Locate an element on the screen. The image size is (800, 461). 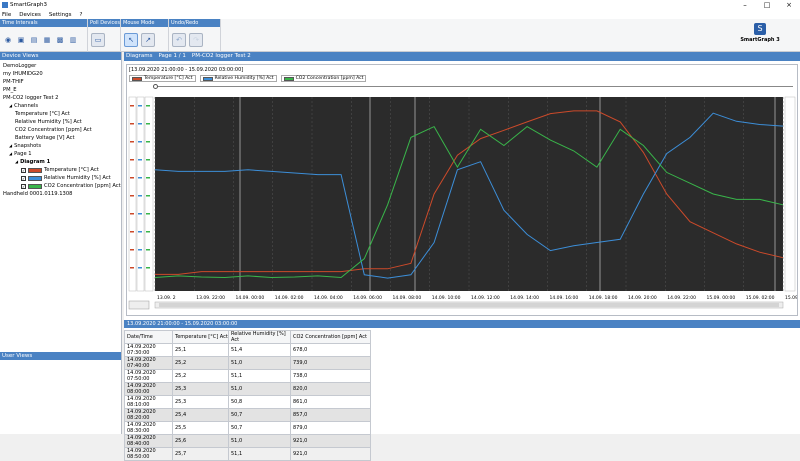
tree-item-label: Relative Humidity [%] Act is located at coordinates (48, 122).